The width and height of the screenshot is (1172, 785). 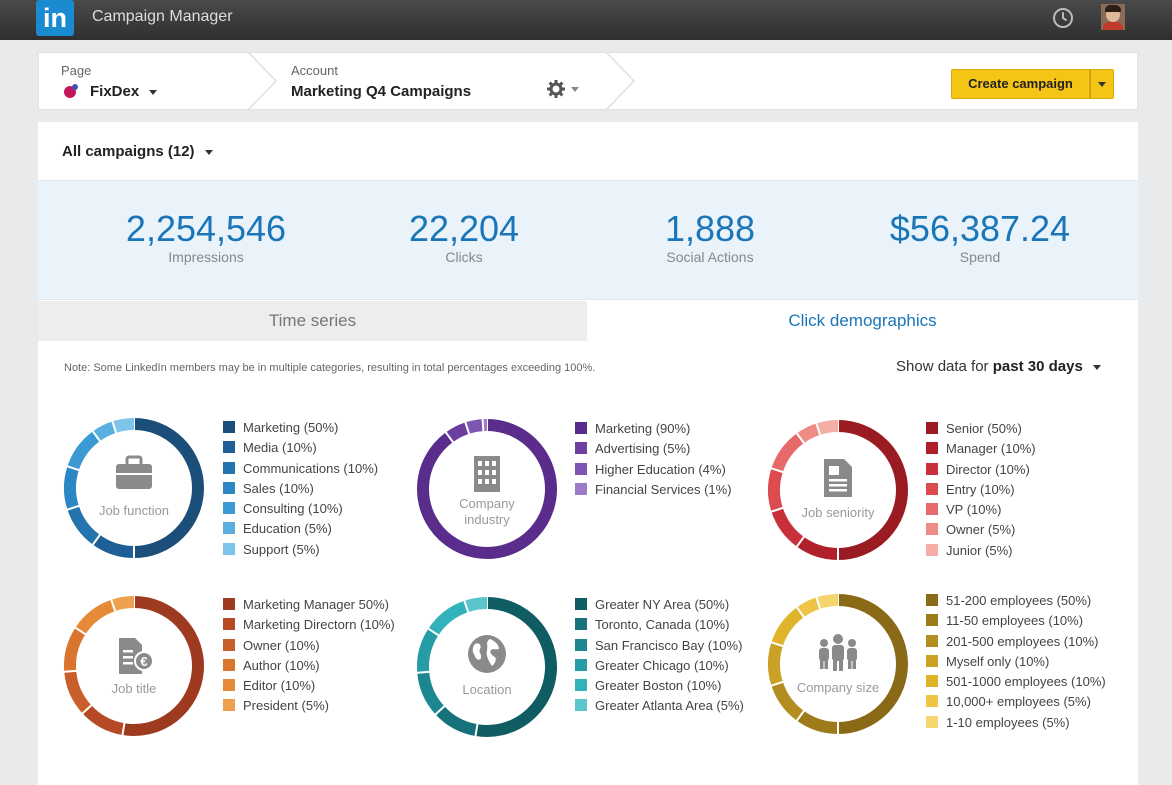 What do you see at coordinates (487, 474) in the screenshot?
I see `building-icon` at bounding box center [487, 474].